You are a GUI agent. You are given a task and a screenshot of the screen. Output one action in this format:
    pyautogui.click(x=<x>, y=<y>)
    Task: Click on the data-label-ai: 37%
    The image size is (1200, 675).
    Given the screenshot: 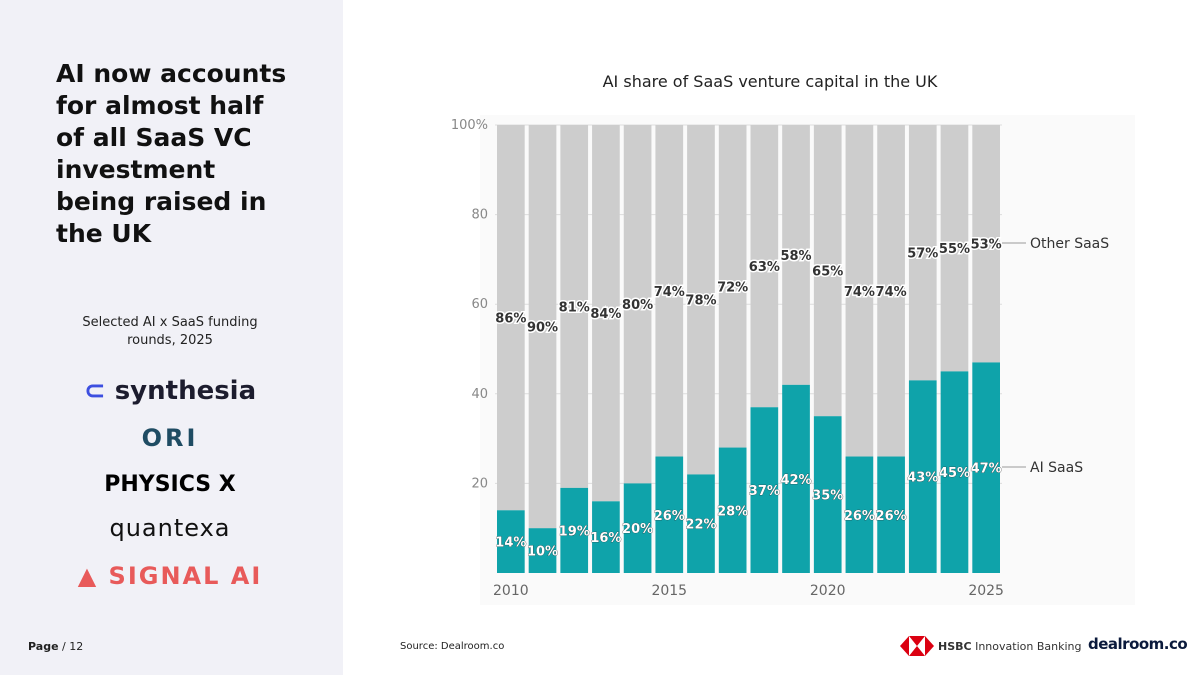 What is the action you would take?
    pyautogui.click(x=764, y=491)
    